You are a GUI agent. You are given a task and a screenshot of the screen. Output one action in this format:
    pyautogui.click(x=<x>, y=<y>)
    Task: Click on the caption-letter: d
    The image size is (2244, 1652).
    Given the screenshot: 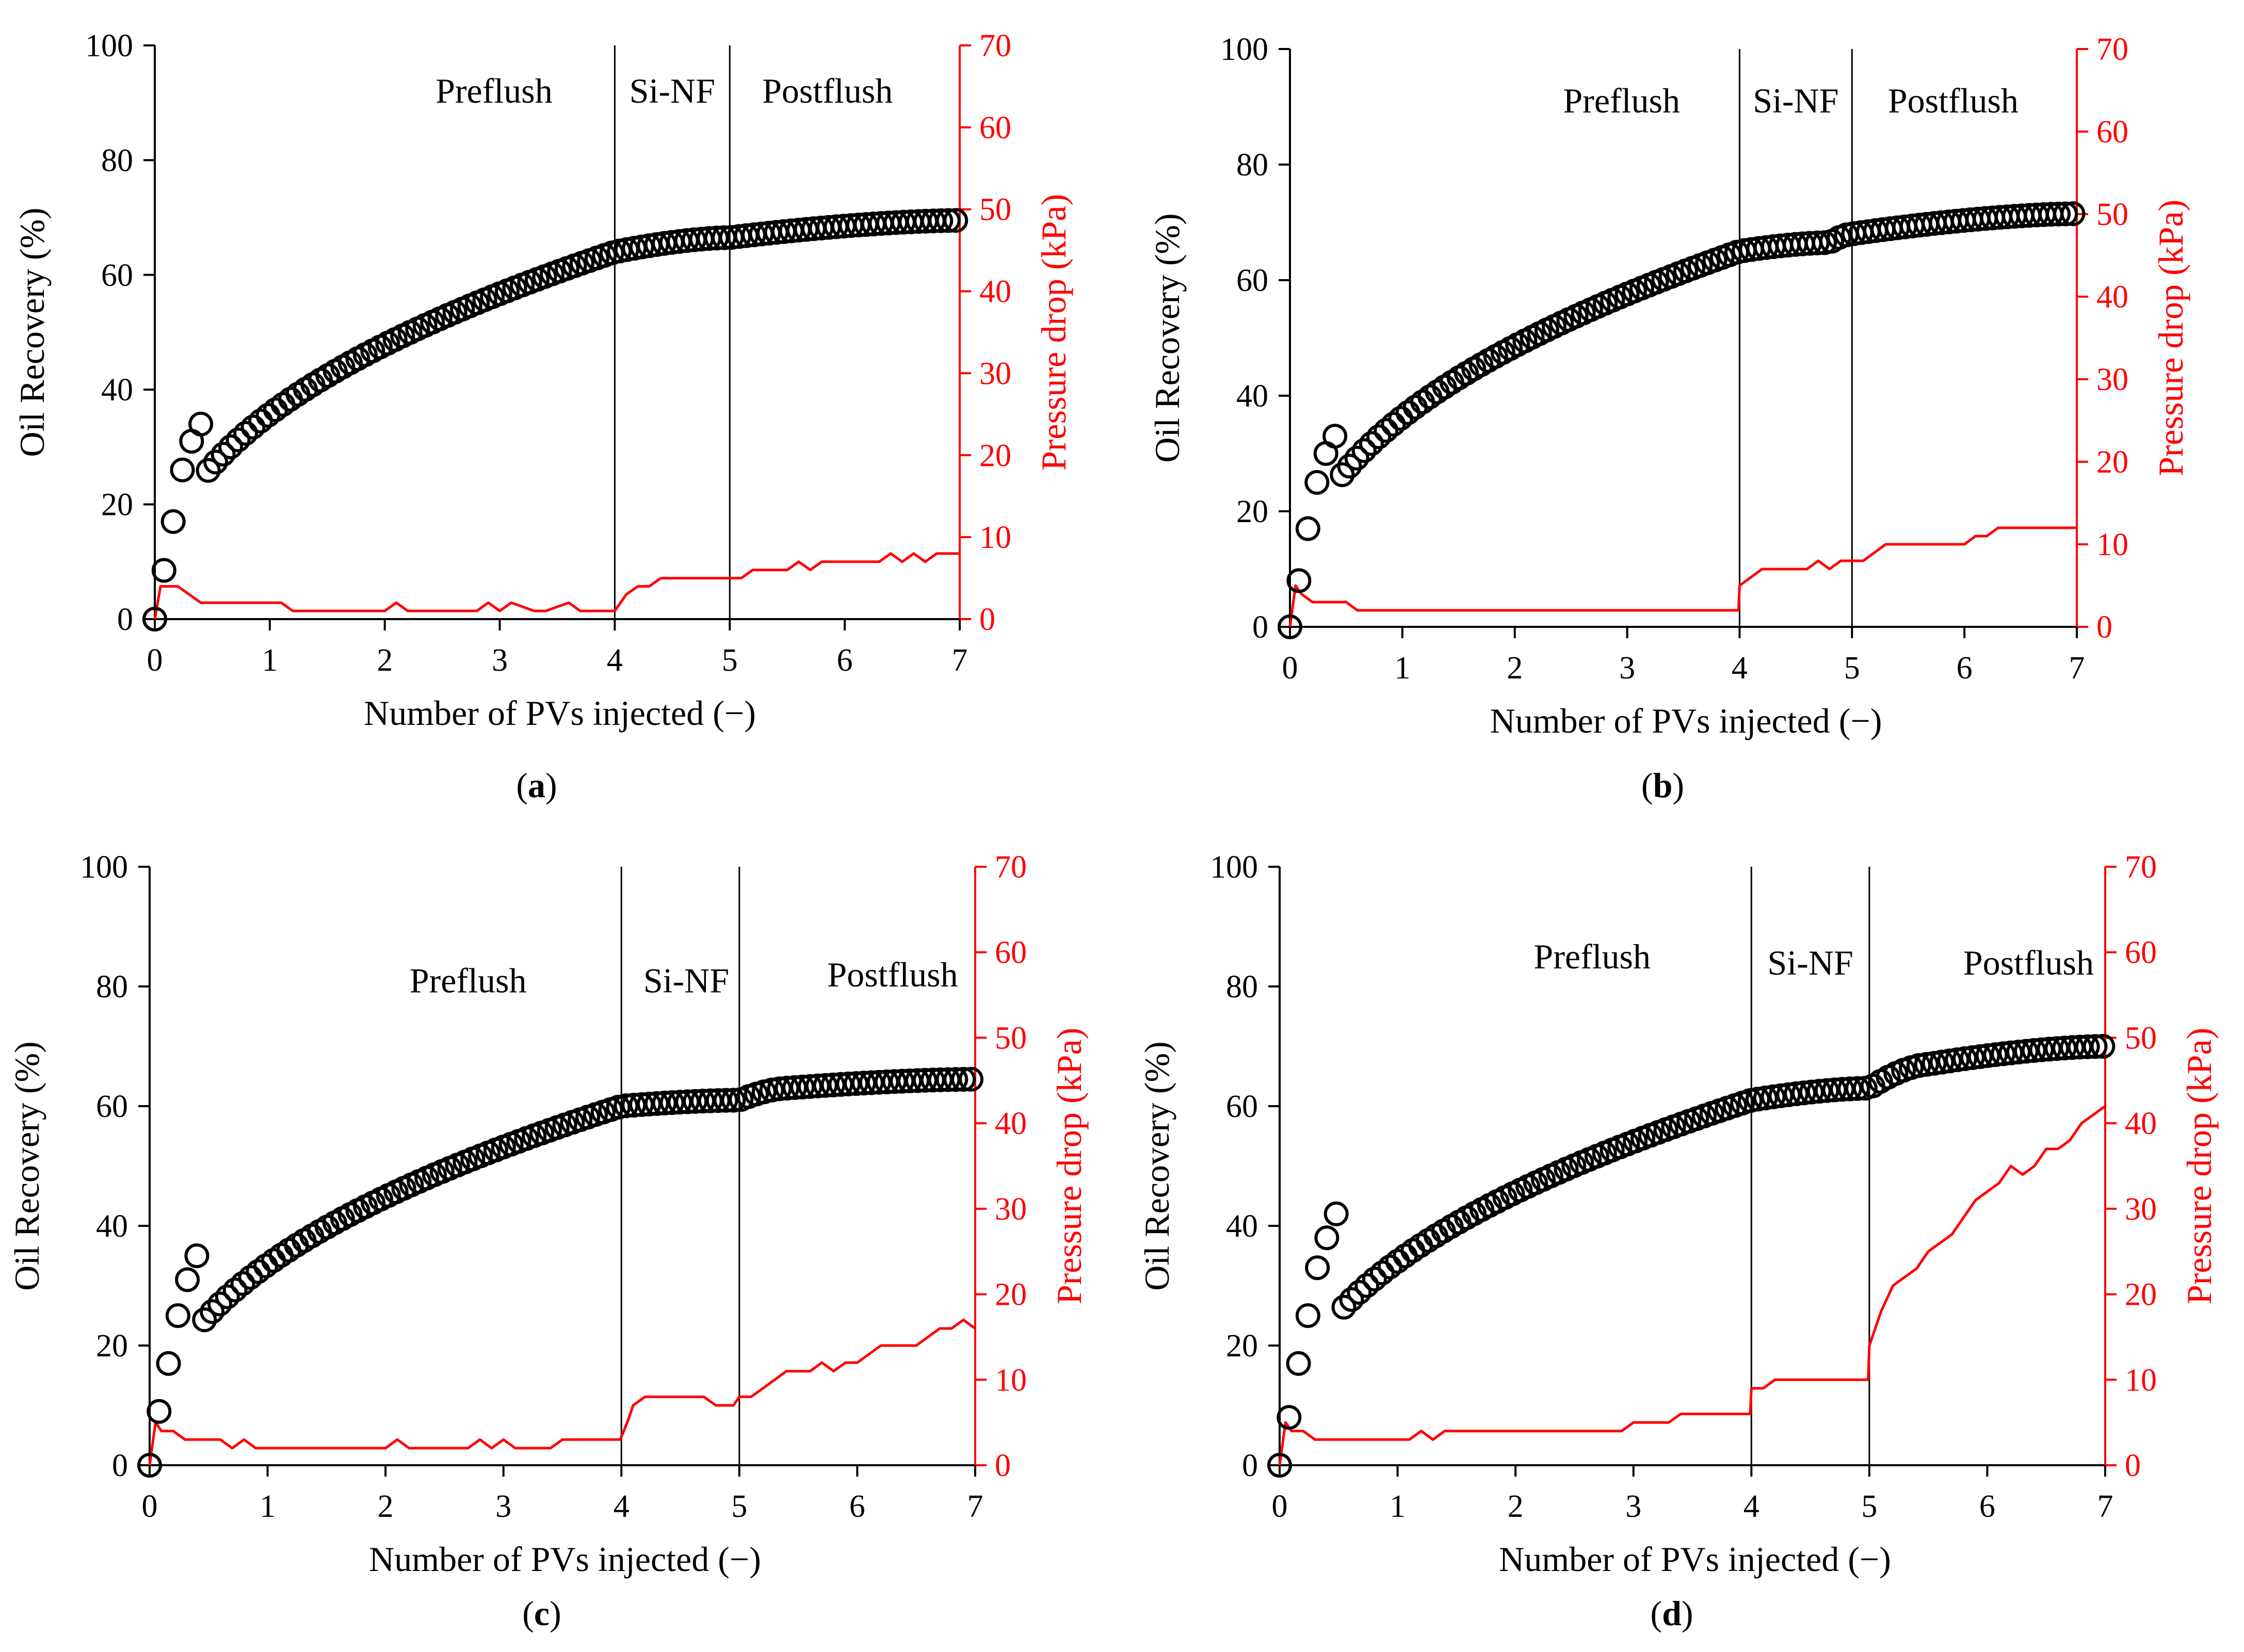 What is the action you would take?
    pyautogui.click(x=1672, y=1613)
    